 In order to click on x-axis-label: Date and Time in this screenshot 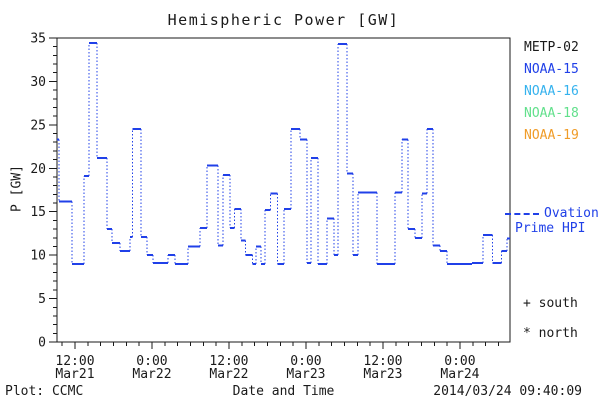, I will do `click(283, 391)`.